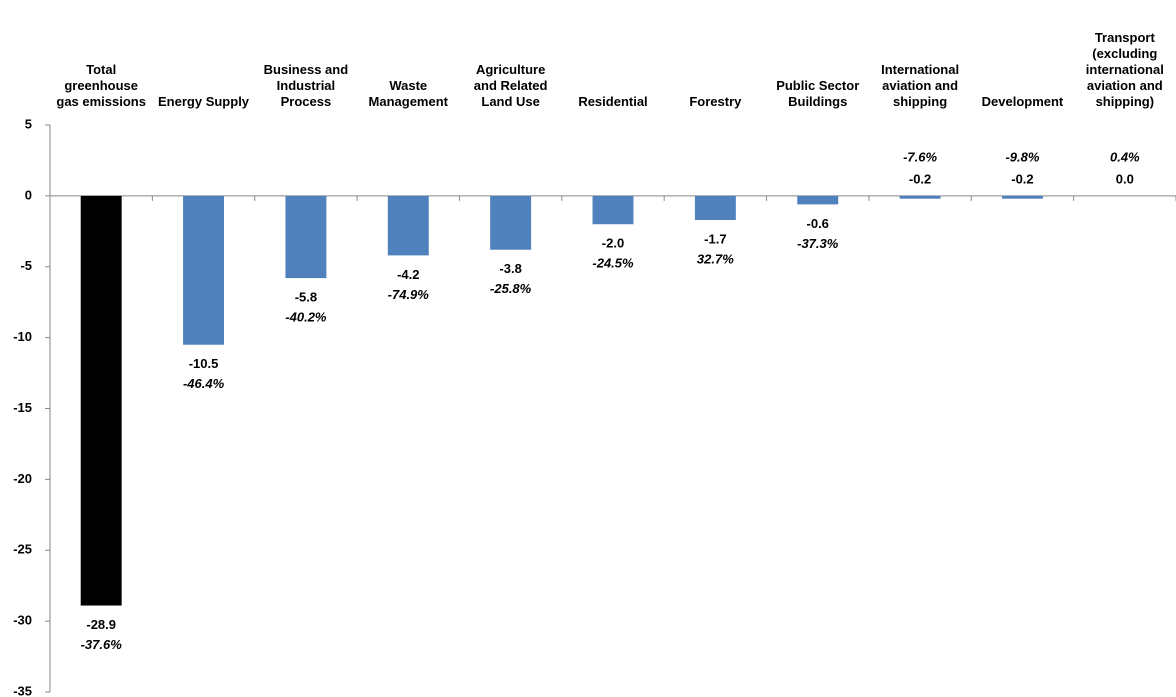 This screenshot has width=1176, height=697. I want to click on percent-label: -25.8%, so click(511, 288).